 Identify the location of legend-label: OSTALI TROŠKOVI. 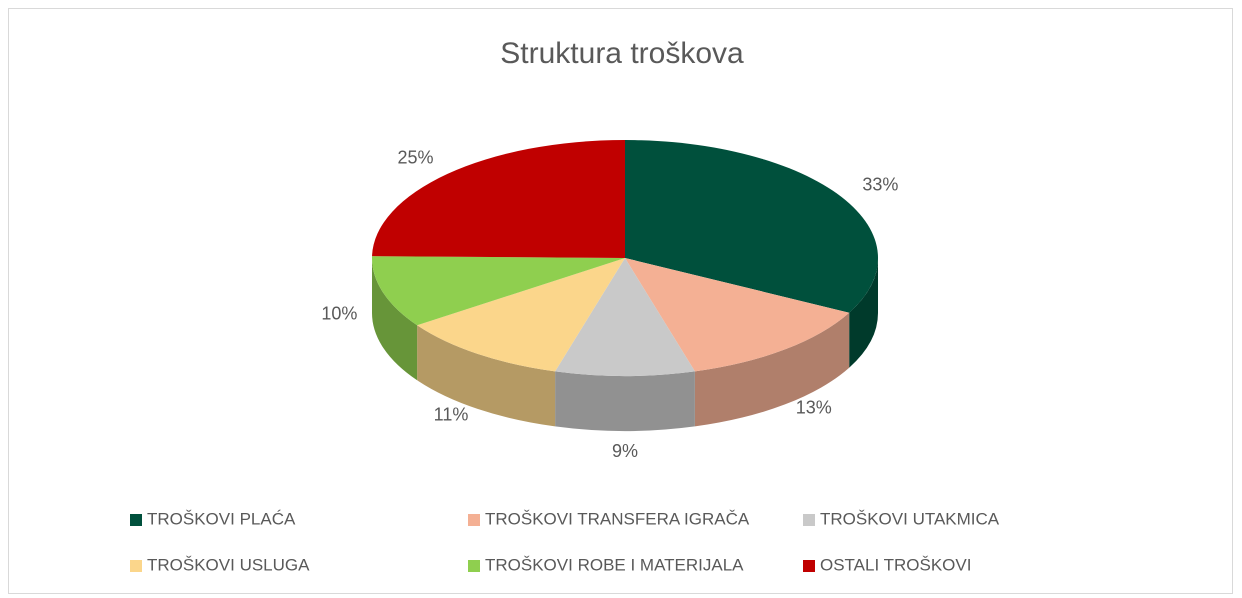
(895, 564).